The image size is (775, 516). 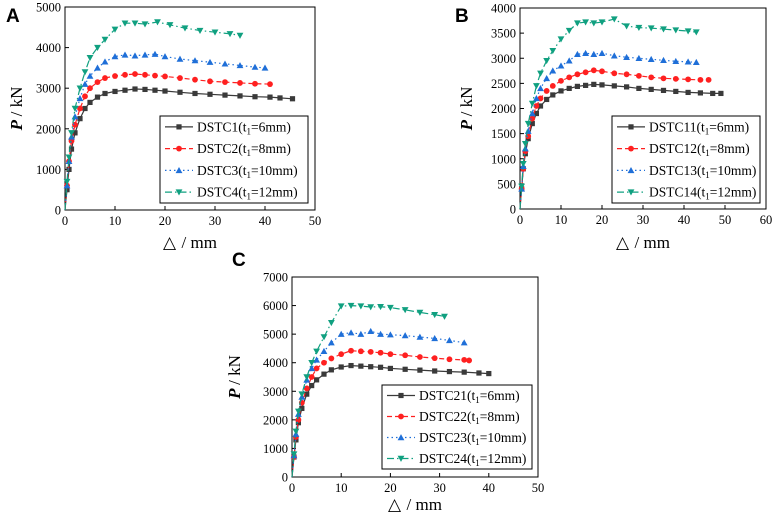 What do you see at coordinates (513, 210) in the screenshot?
I see `y-tick-label: 0` at bounding box center [513, 210].